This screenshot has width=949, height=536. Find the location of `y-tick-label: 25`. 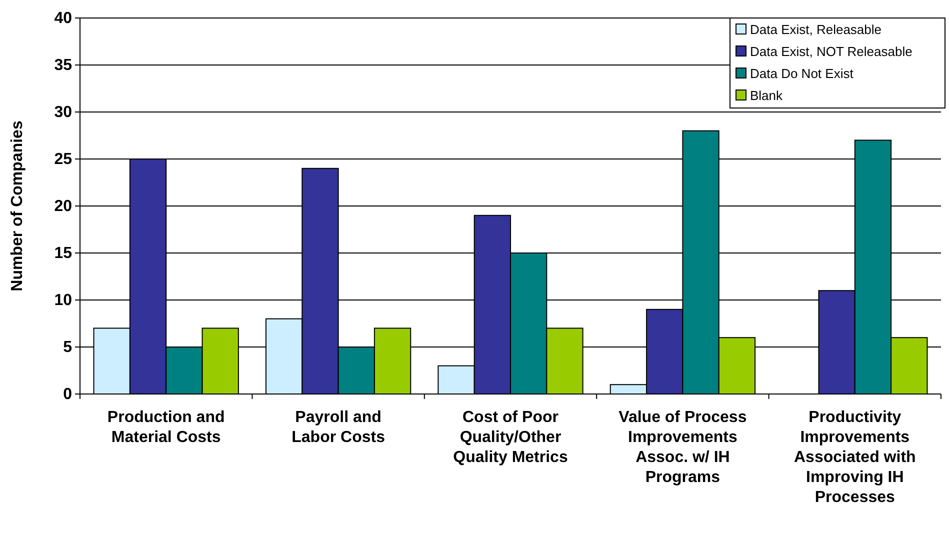

y-tick-label: 25 is located at coordinates (63, 159).